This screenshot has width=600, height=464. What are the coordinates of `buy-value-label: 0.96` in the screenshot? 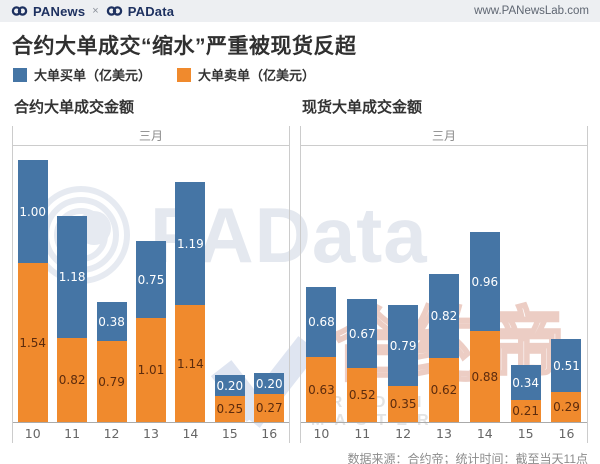 It's located at (485, 281).